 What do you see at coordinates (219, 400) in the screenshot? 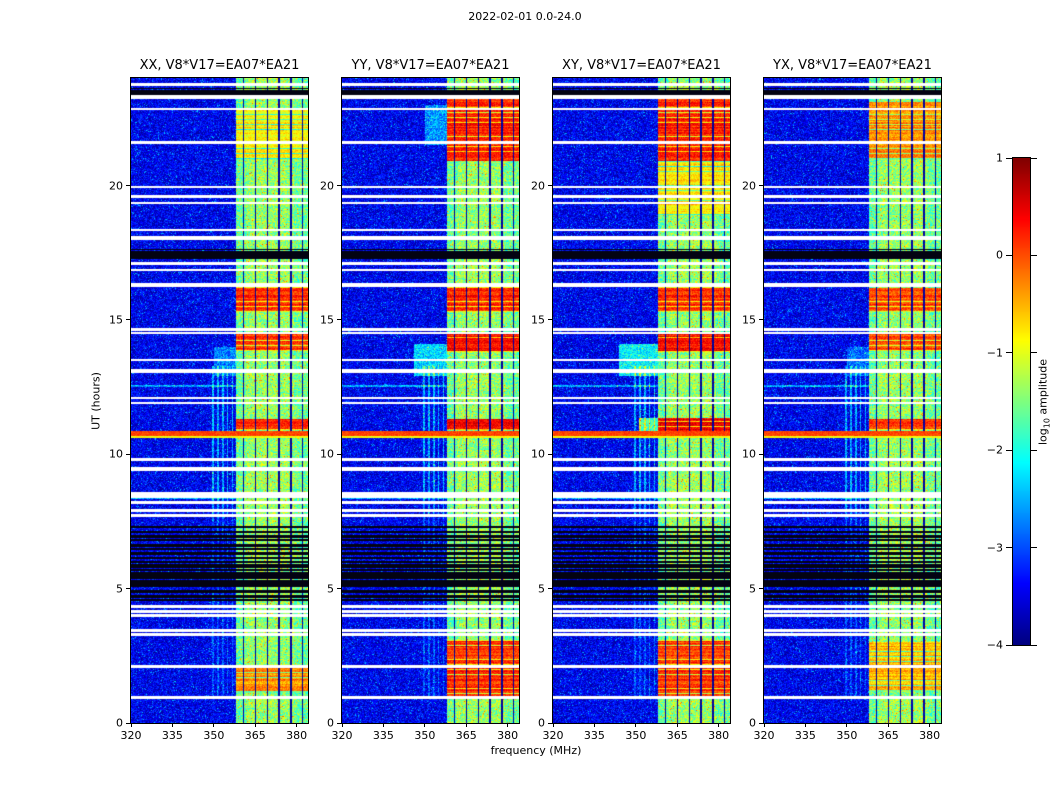
I see `spectrogram-panel-xx` at bounding box center [219, 400].